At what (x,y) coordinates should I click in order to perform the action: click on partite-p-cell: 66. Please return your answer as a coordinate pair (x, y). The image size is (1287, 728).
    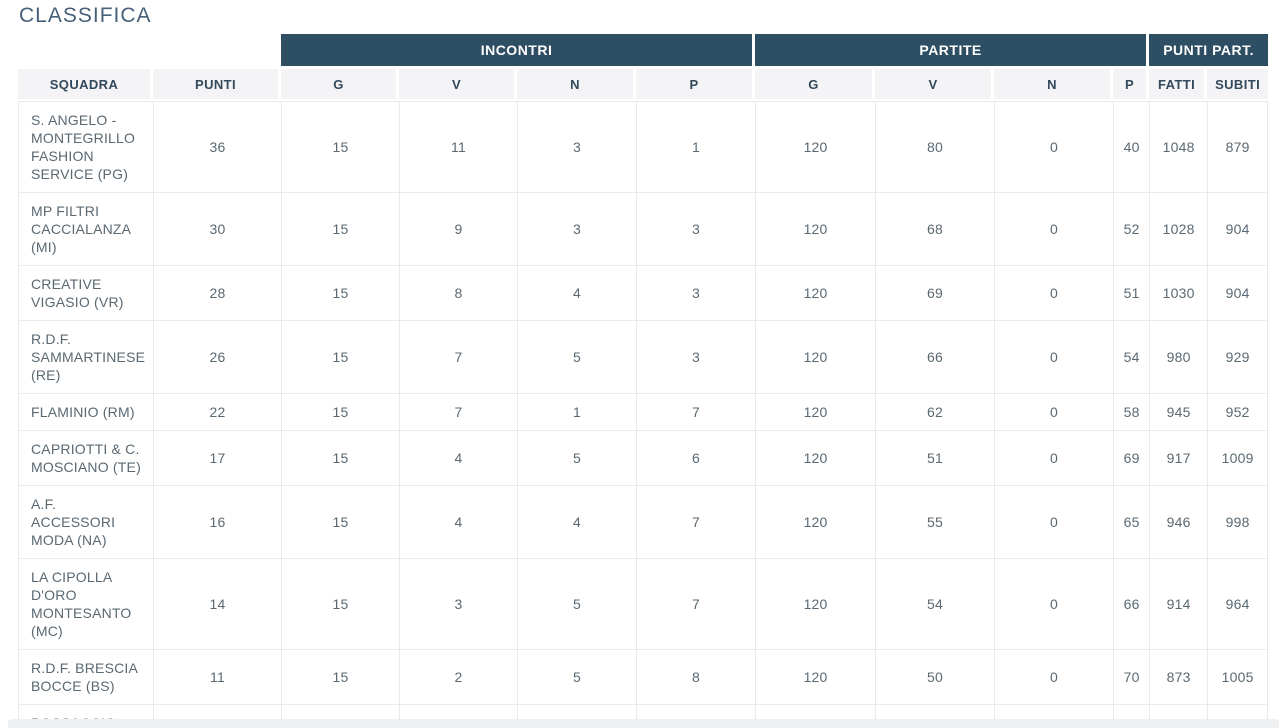
    Looking at the image, I should click on (1131, 604).